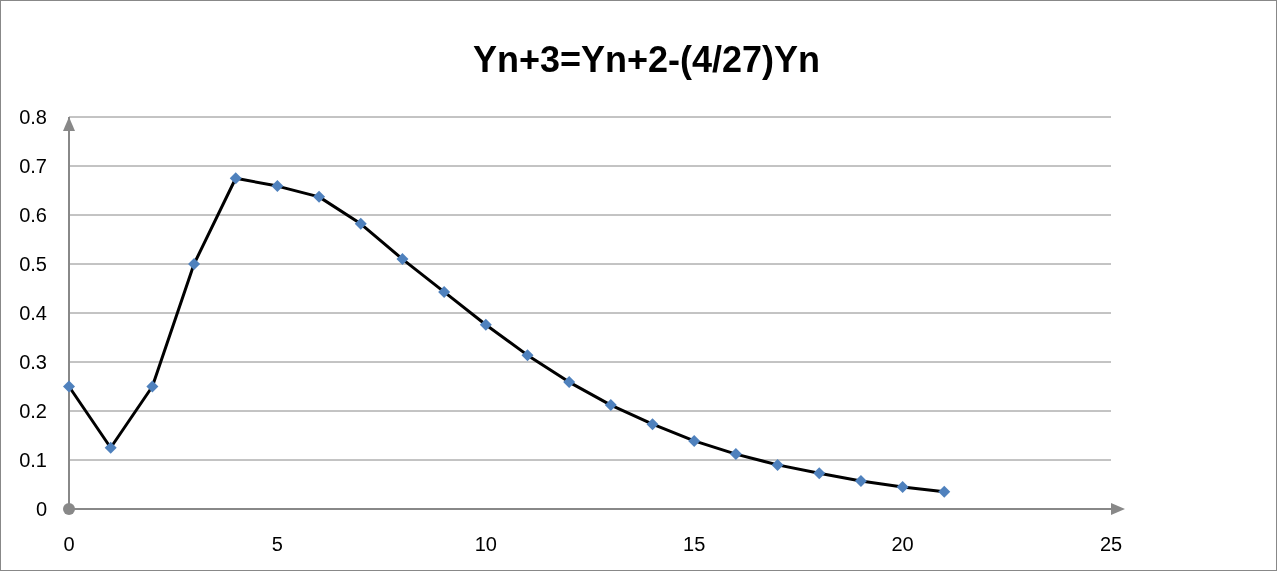  Describe the element at coordinates (277, 544) in the screenshot. I see `x-tick-label: 5` at that location.